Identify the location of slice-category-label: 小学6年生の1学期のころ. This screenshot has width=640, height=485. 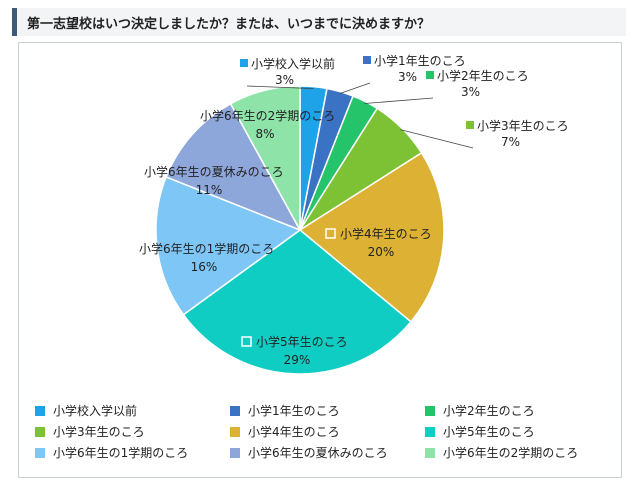
(206, 248).